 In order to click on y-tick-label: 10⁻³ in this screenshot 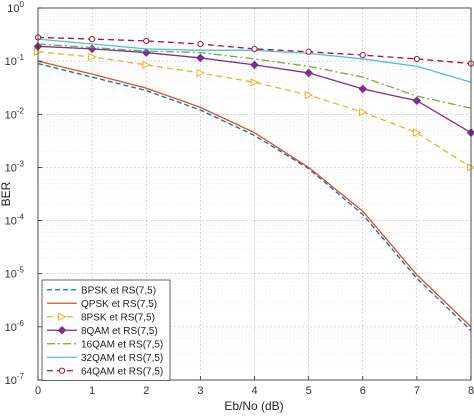, I will do `click(15, 166)`.